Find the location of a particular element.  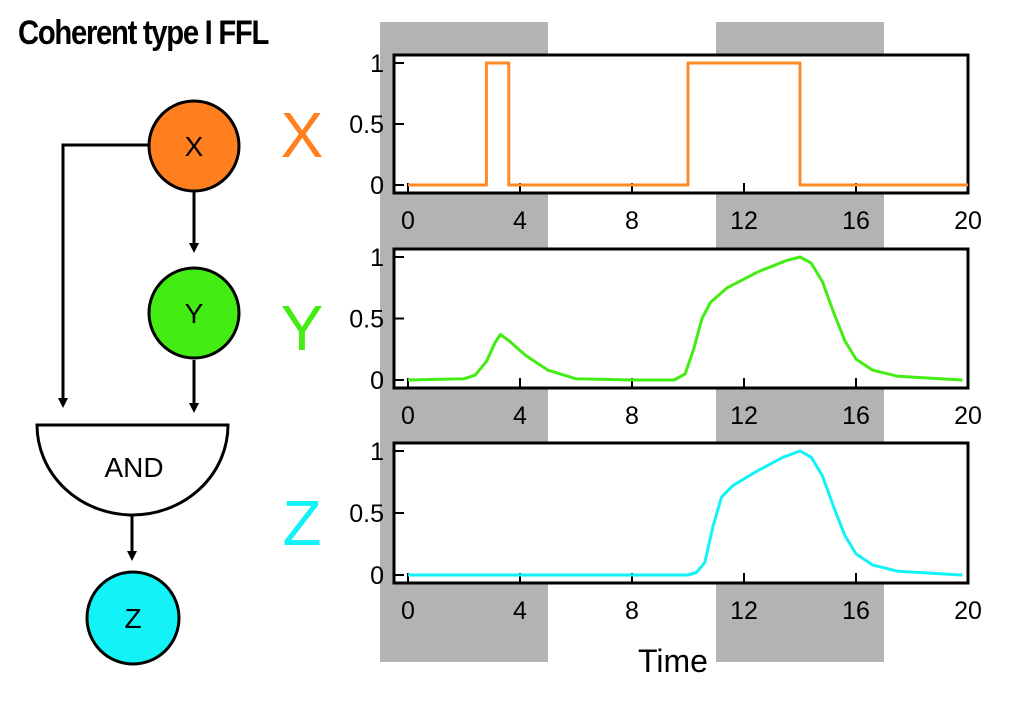

and-gate is located at coordinates (132, 470).